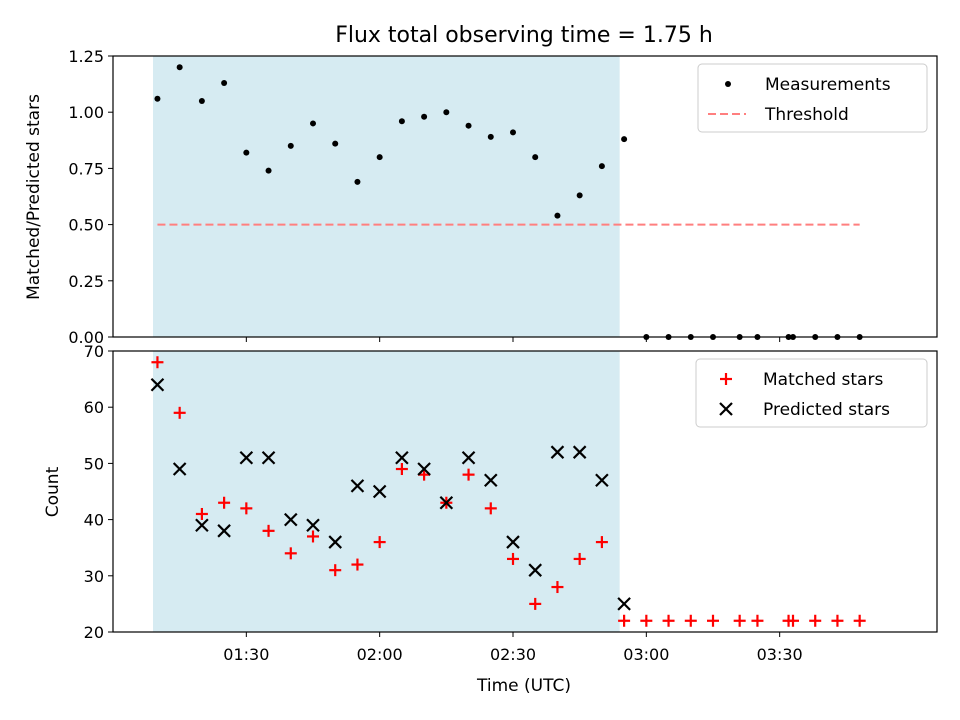 The image size is (960, 720). What do you see at coordinates (823, 380) in the screenshot?
I see `legend-label: Matched stars` at bounding box center [823, 380].